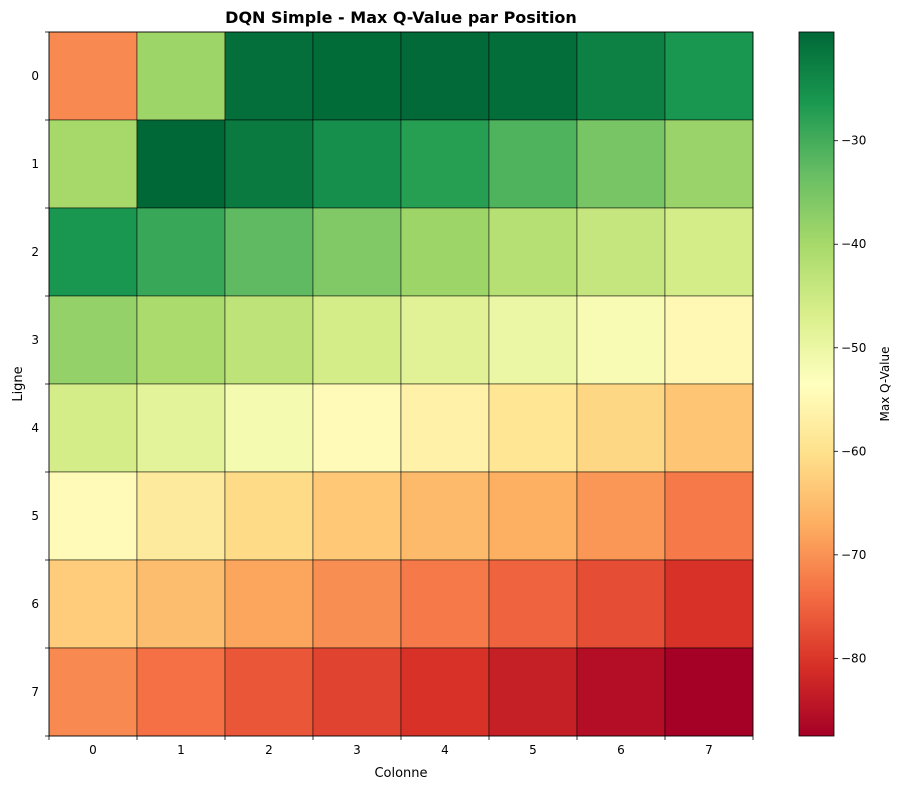 The width and height of the screenshot is (902, 790). What do you see at coordinates (816, 384) in the screenshot?
I see `colorbar-gradient` at bounding box center [816, 384].